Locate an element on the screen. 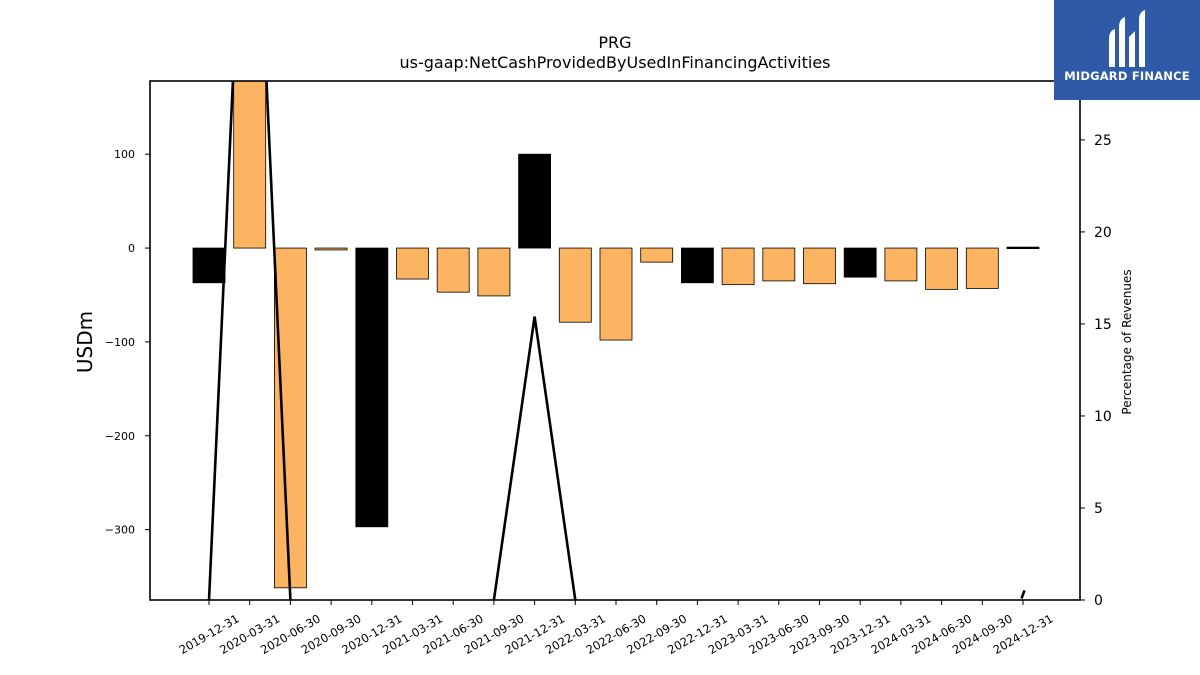  revenue-pct-point is located at coordinates (1023, 594).